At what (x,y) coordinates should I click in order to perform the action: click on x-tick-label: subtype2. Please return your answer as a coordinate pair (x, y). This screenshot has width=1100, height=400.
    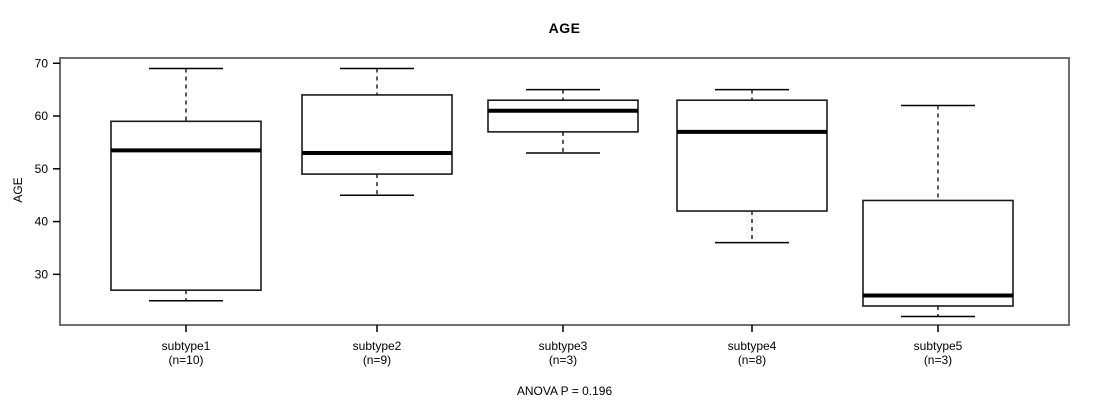
    Looking at the image, I should click on (377, 346).